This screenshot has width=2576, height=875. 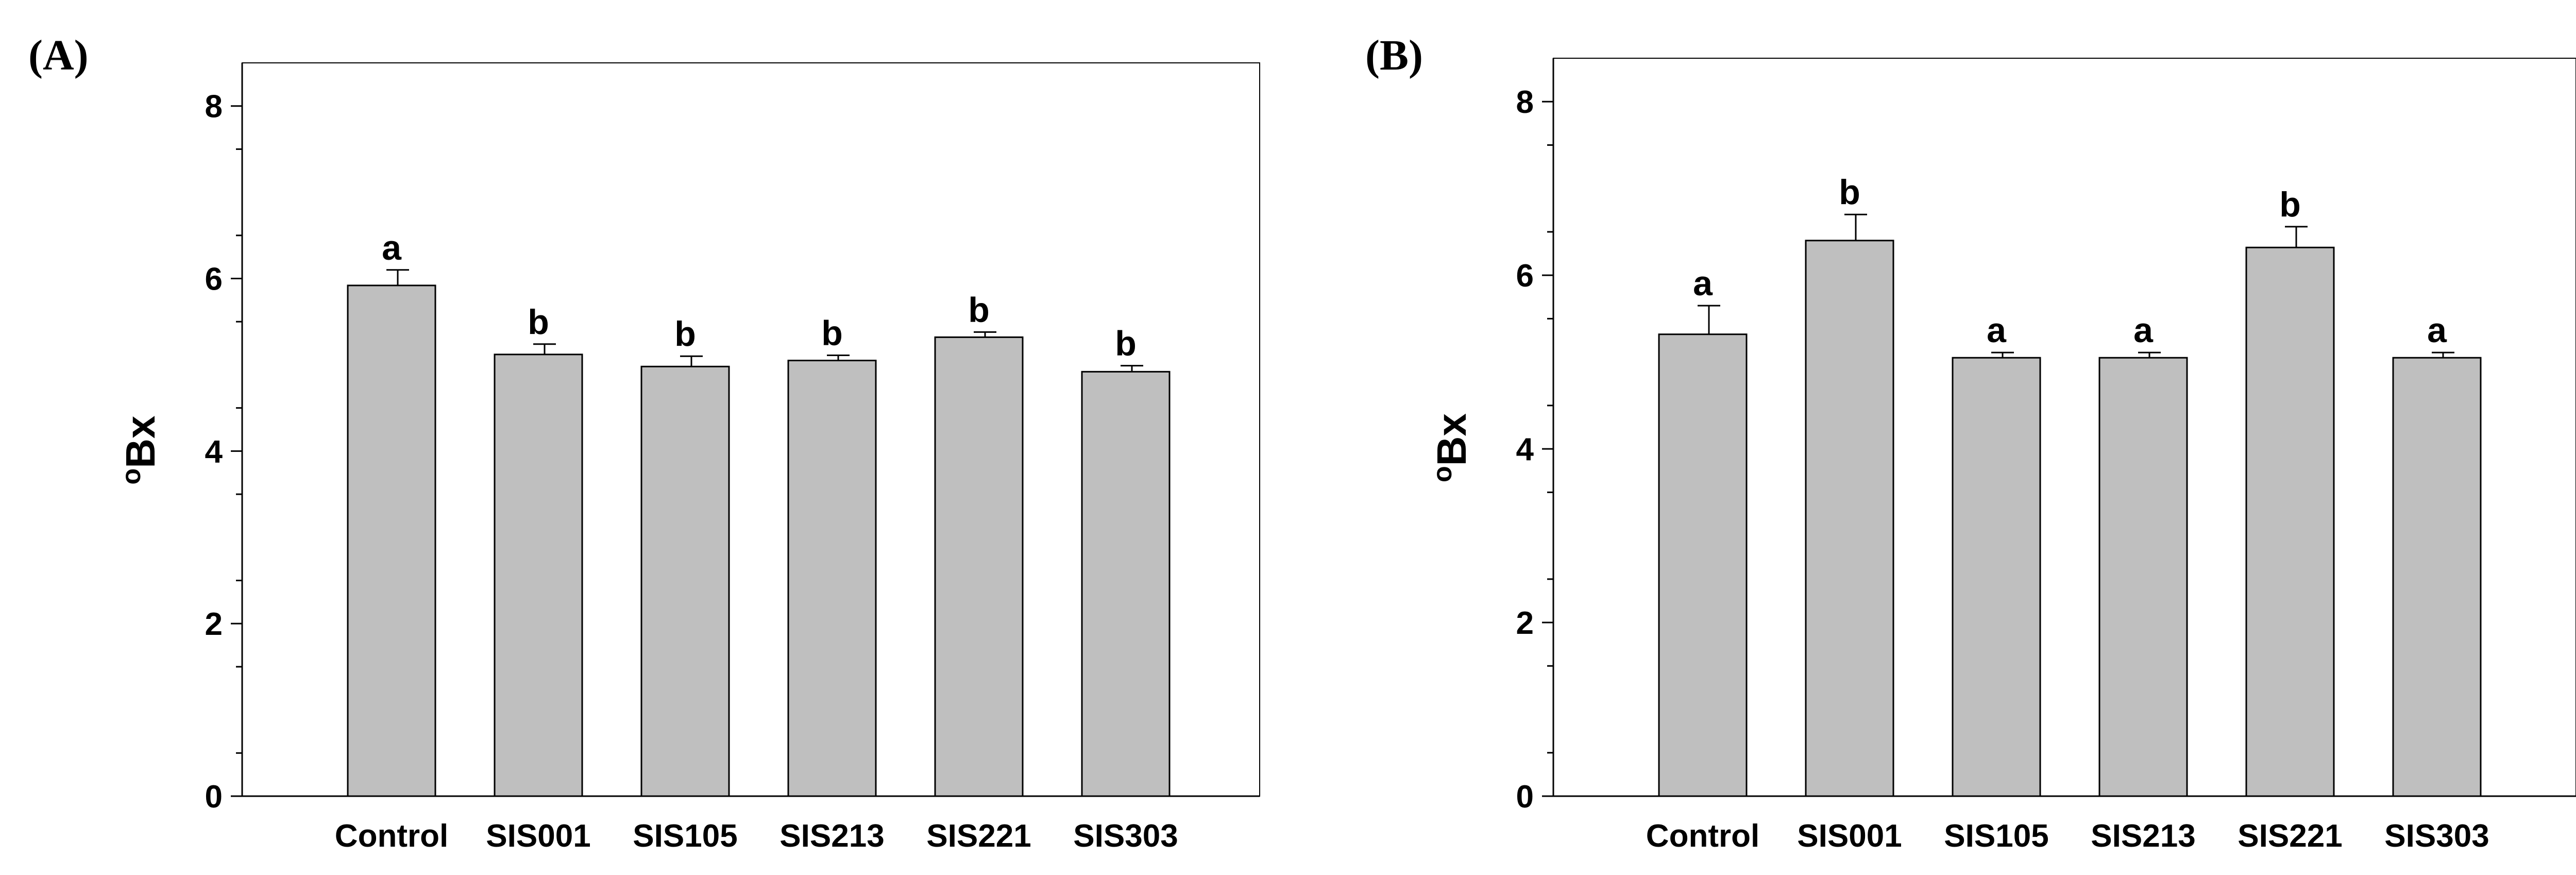 What do you see at coordinates (59, 55) in the screenshot?
I see `panel-label: (A)` at bounding box center [59, 55].